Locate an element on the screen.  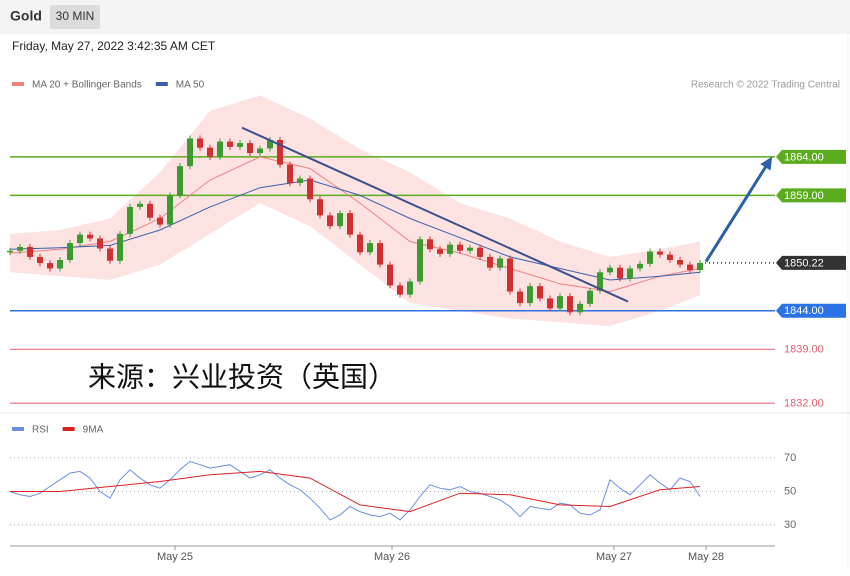
level-label: 1832.00 is located at coordinates (804, 403).